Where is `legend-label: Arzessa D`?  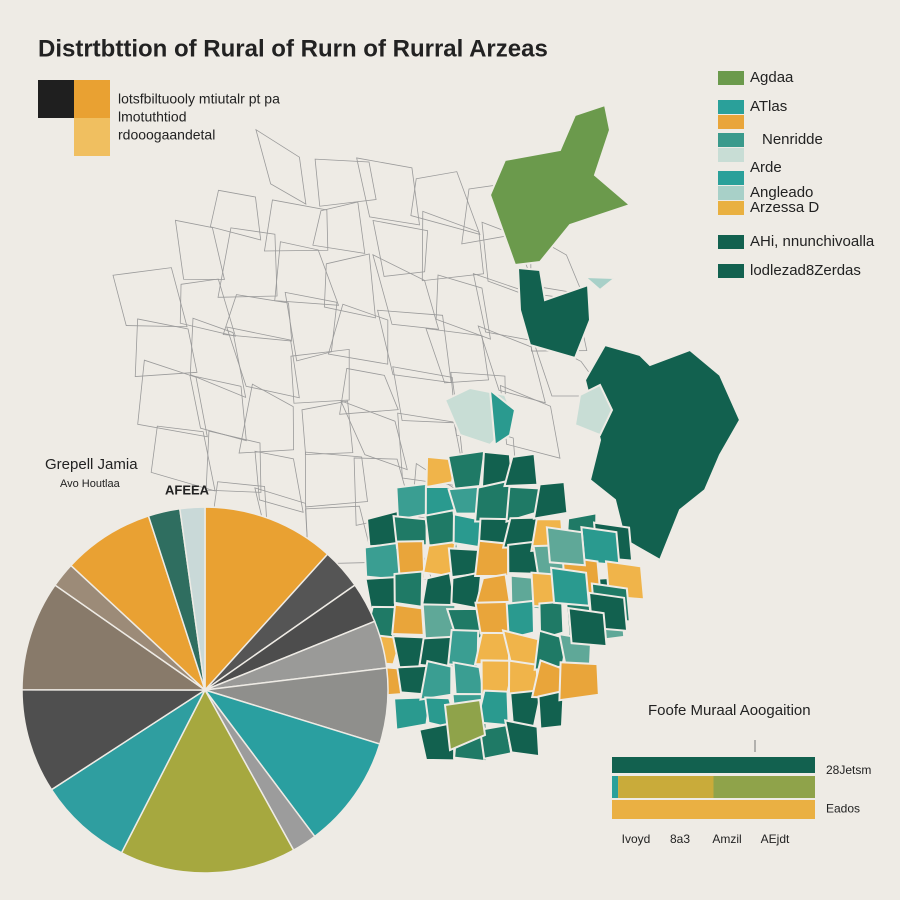
legend-label: Arzessa D is located at coordinates (784, 207).